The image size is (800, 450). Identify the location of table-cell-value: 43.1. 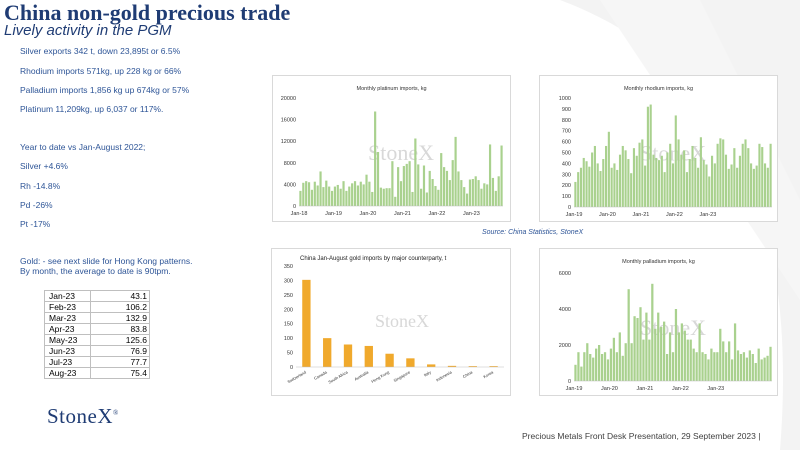
(120, 296).